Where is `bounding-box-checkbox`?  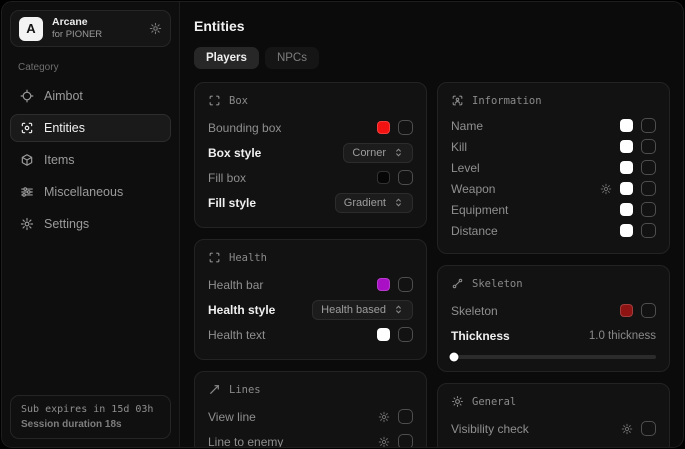
bounding-box-checkbox is located at coordinates (405, 127).